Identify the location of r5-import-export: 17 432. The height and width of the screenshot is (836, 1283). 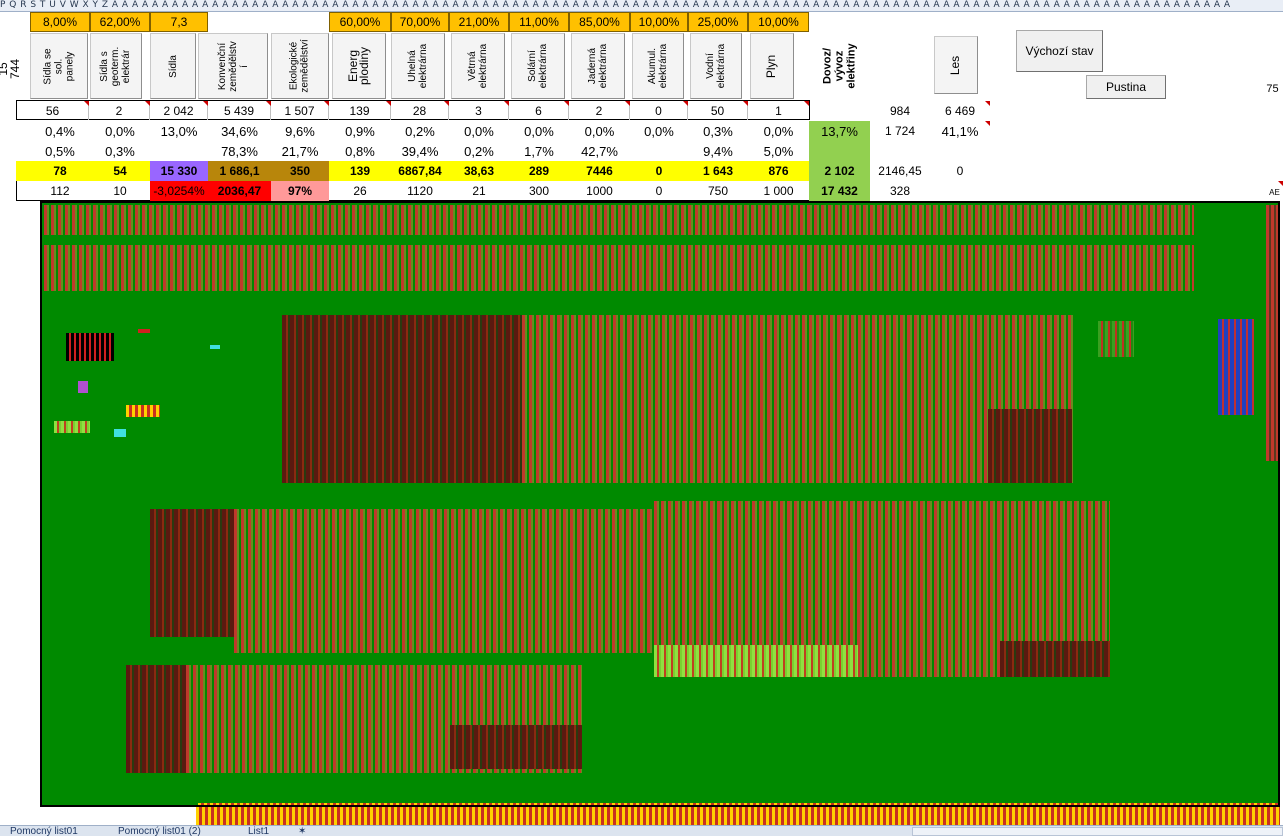
(839, 191).